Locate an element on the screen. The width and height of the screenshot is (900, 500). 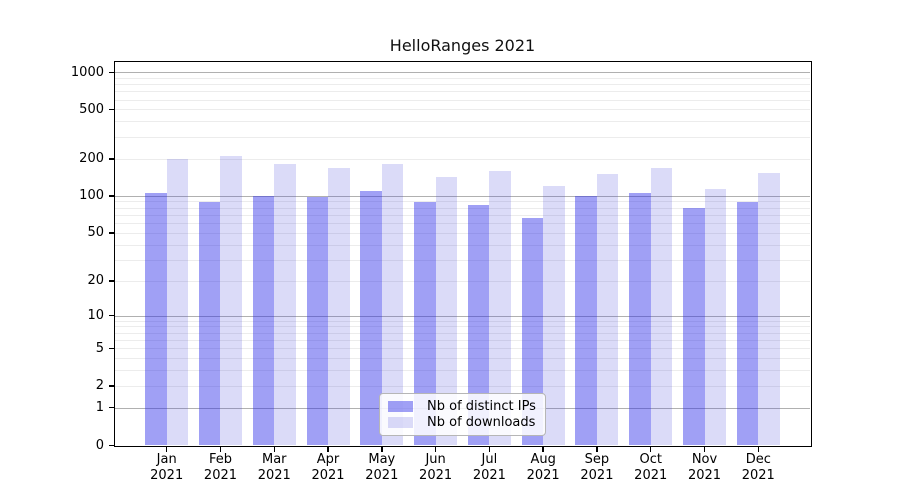
x-tick-label: Dec 2021 is located at coordinates (758, 468).